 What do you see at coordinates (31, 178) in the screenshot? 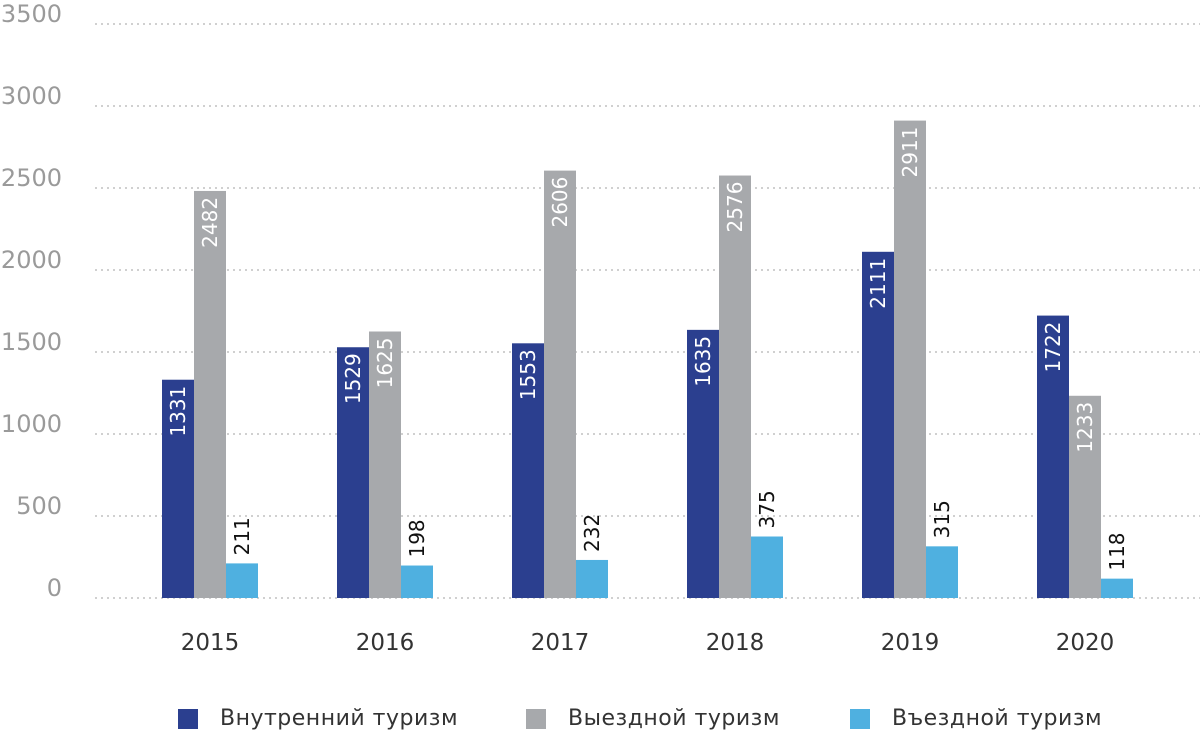
I see `y-tick-label: 2500` at bounding box center [31, 178].